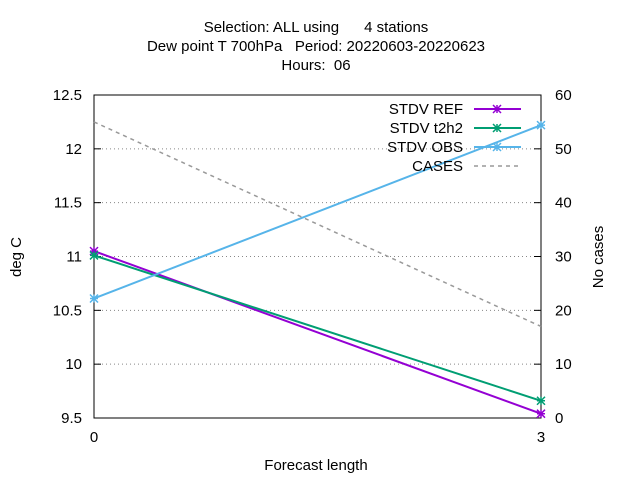 The width and height of the screenshot is (640, 480). I want to click on x-axis-label: Forecast length, so click(315, 465).